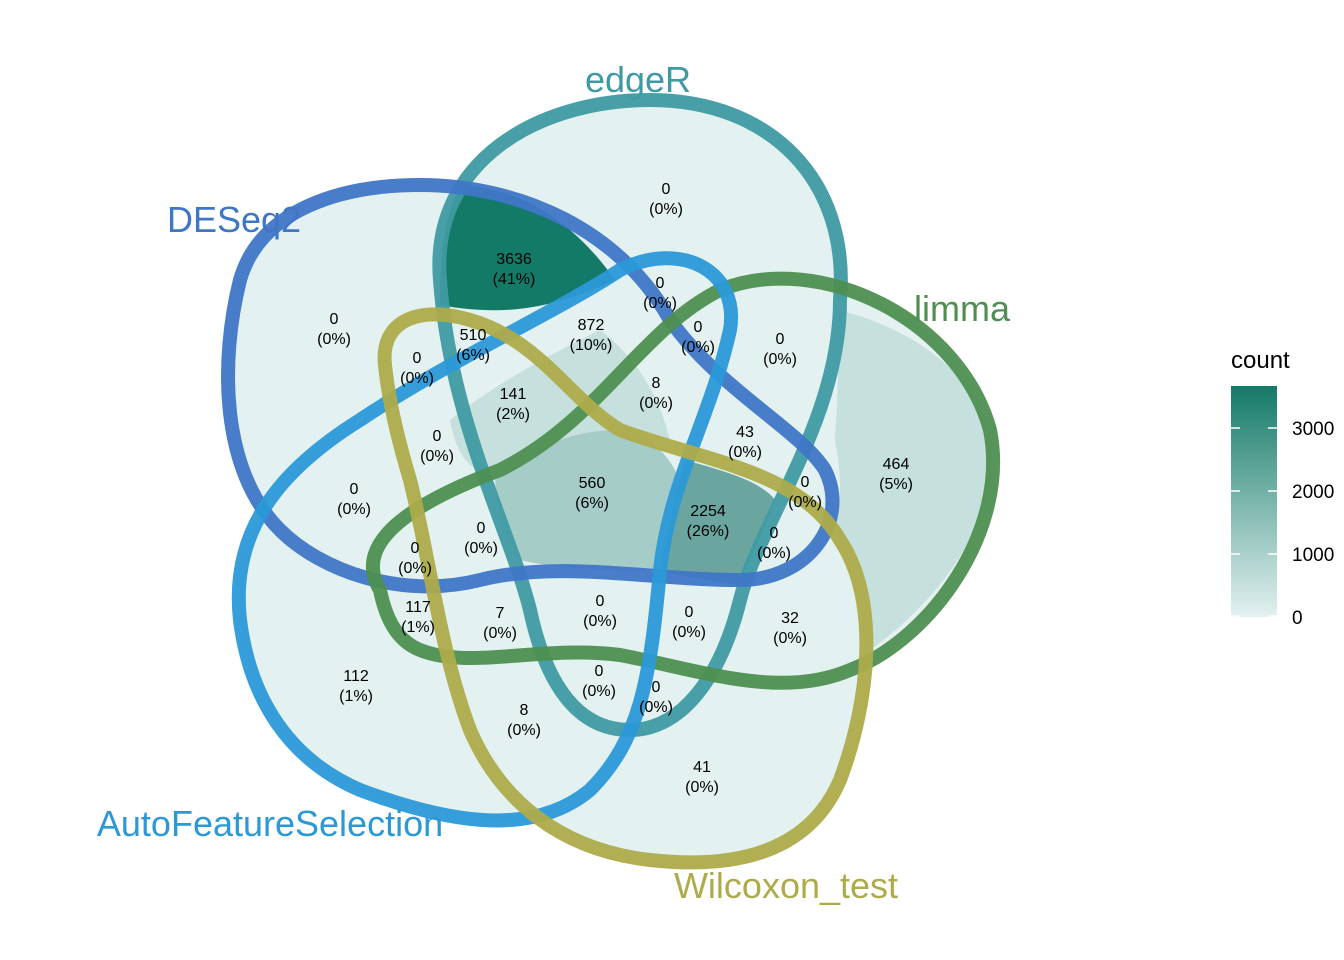 The width and height of the screenshot is (1344, 960). I want to click on svg-text: 43, so click(745, 432).